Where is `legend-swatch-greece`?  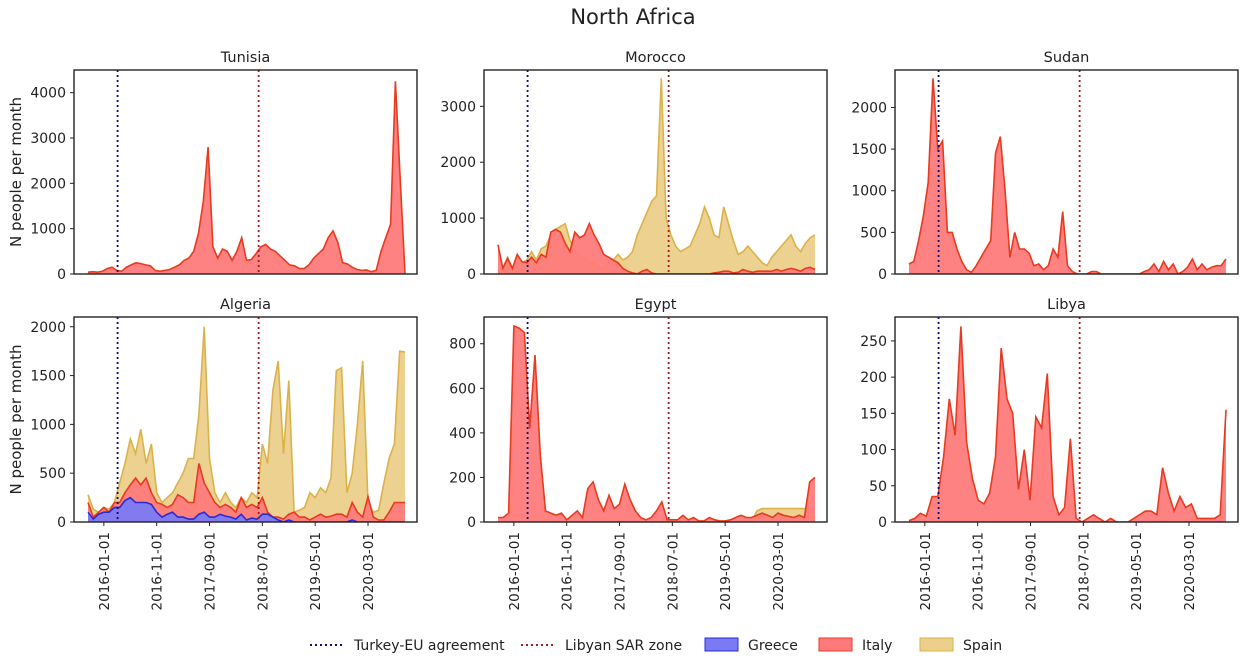 legend-swatch-greece is located at coordinates (721, 644).